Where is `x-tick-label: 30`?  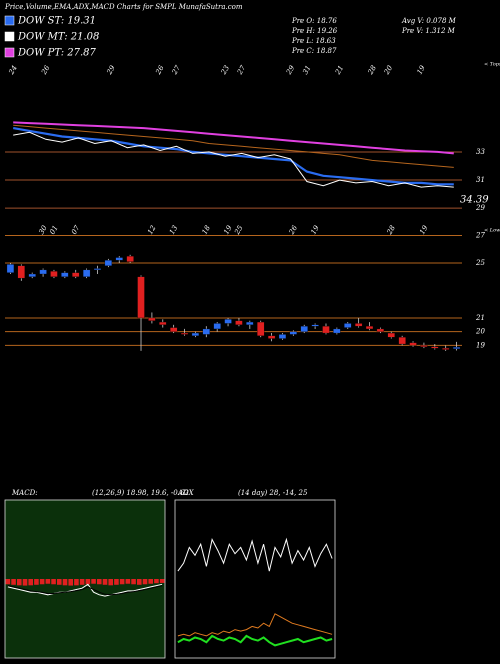 x-tick-label: 30 is located at coordinates (43, 230).